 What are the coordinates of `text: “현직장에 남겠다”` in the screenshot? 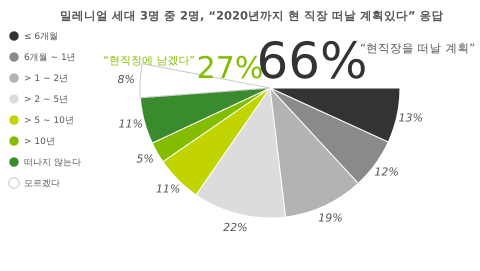 It's located at (149, 60).